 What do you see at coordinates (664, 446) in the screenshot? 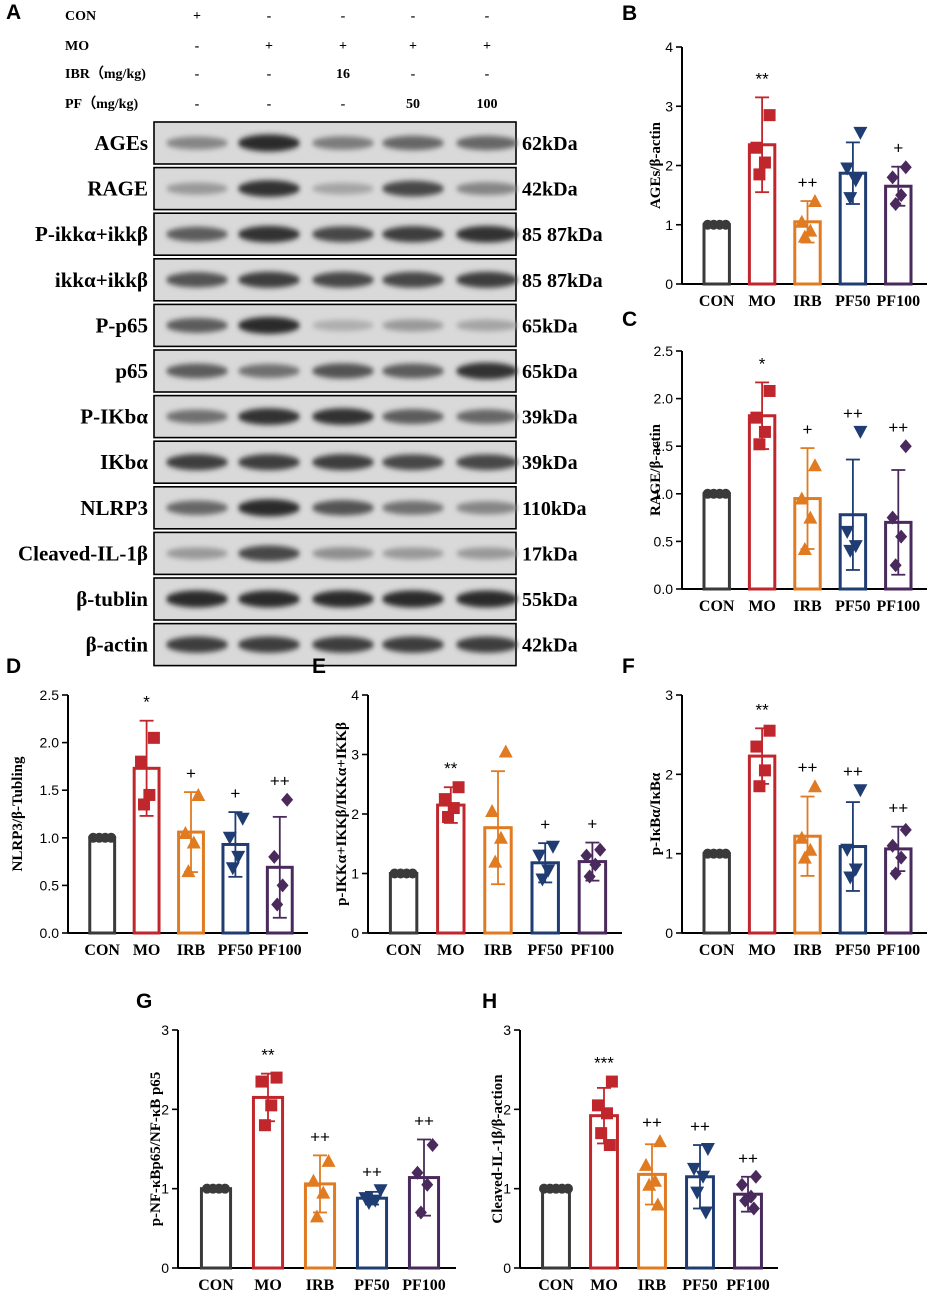
I see `y-tick-label: 1.5` at bounding box center [664, 446].